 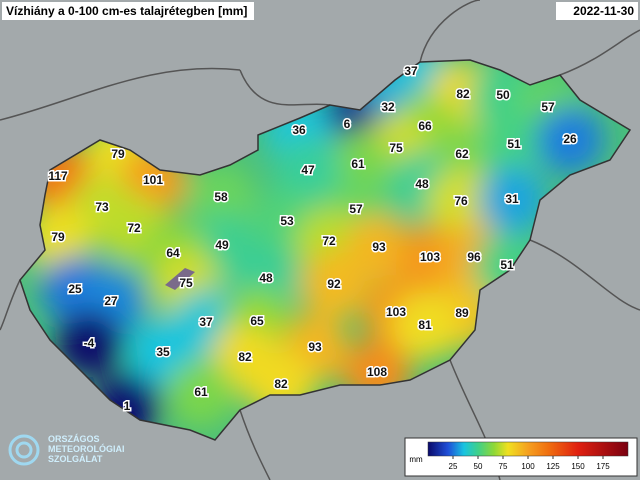 I want to click on station-value: 50, so click(x=503, y=95).